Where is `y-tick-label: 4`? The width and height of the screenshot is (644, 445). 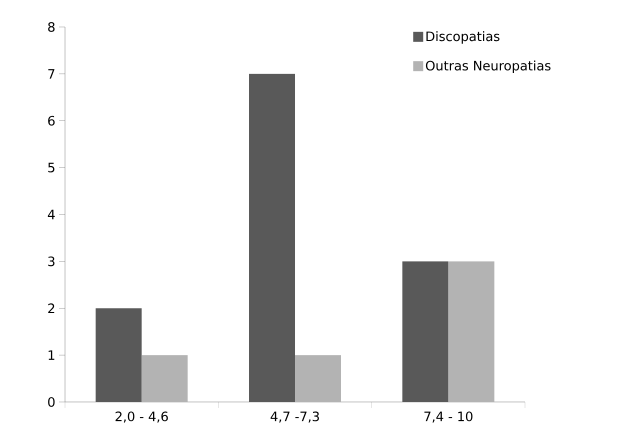
y-tick-label: 4 is located at coordinates (51, 215).